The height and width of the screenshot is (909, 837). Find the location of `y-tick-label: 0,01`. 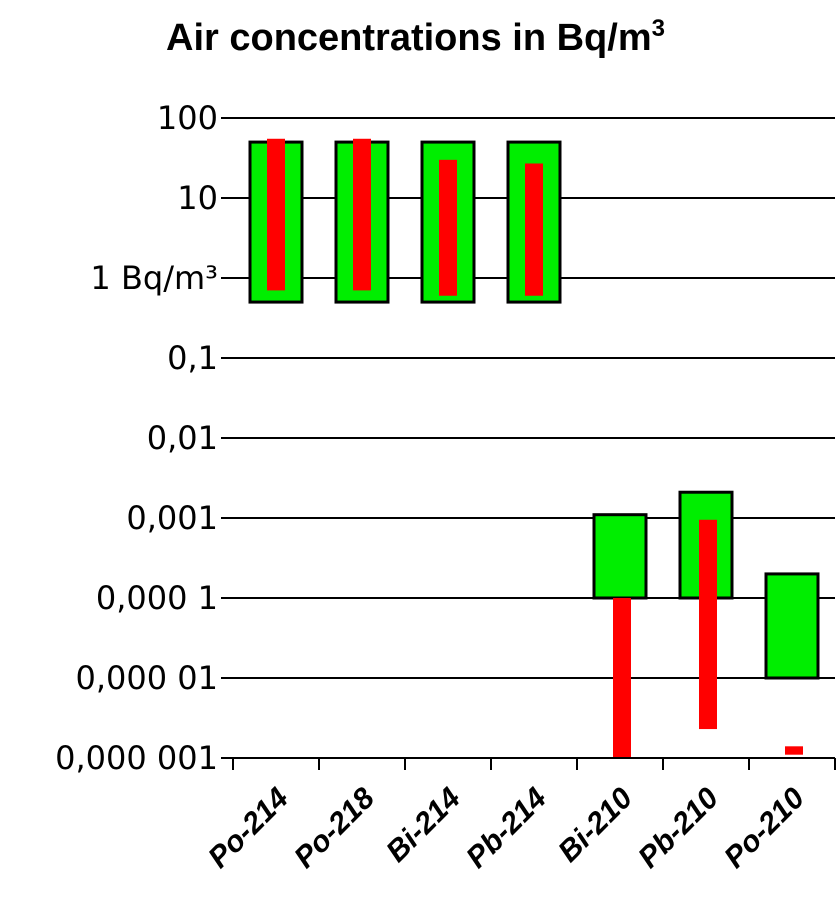

y-tick-label: 0,01 is located at coordinates (182, 438).